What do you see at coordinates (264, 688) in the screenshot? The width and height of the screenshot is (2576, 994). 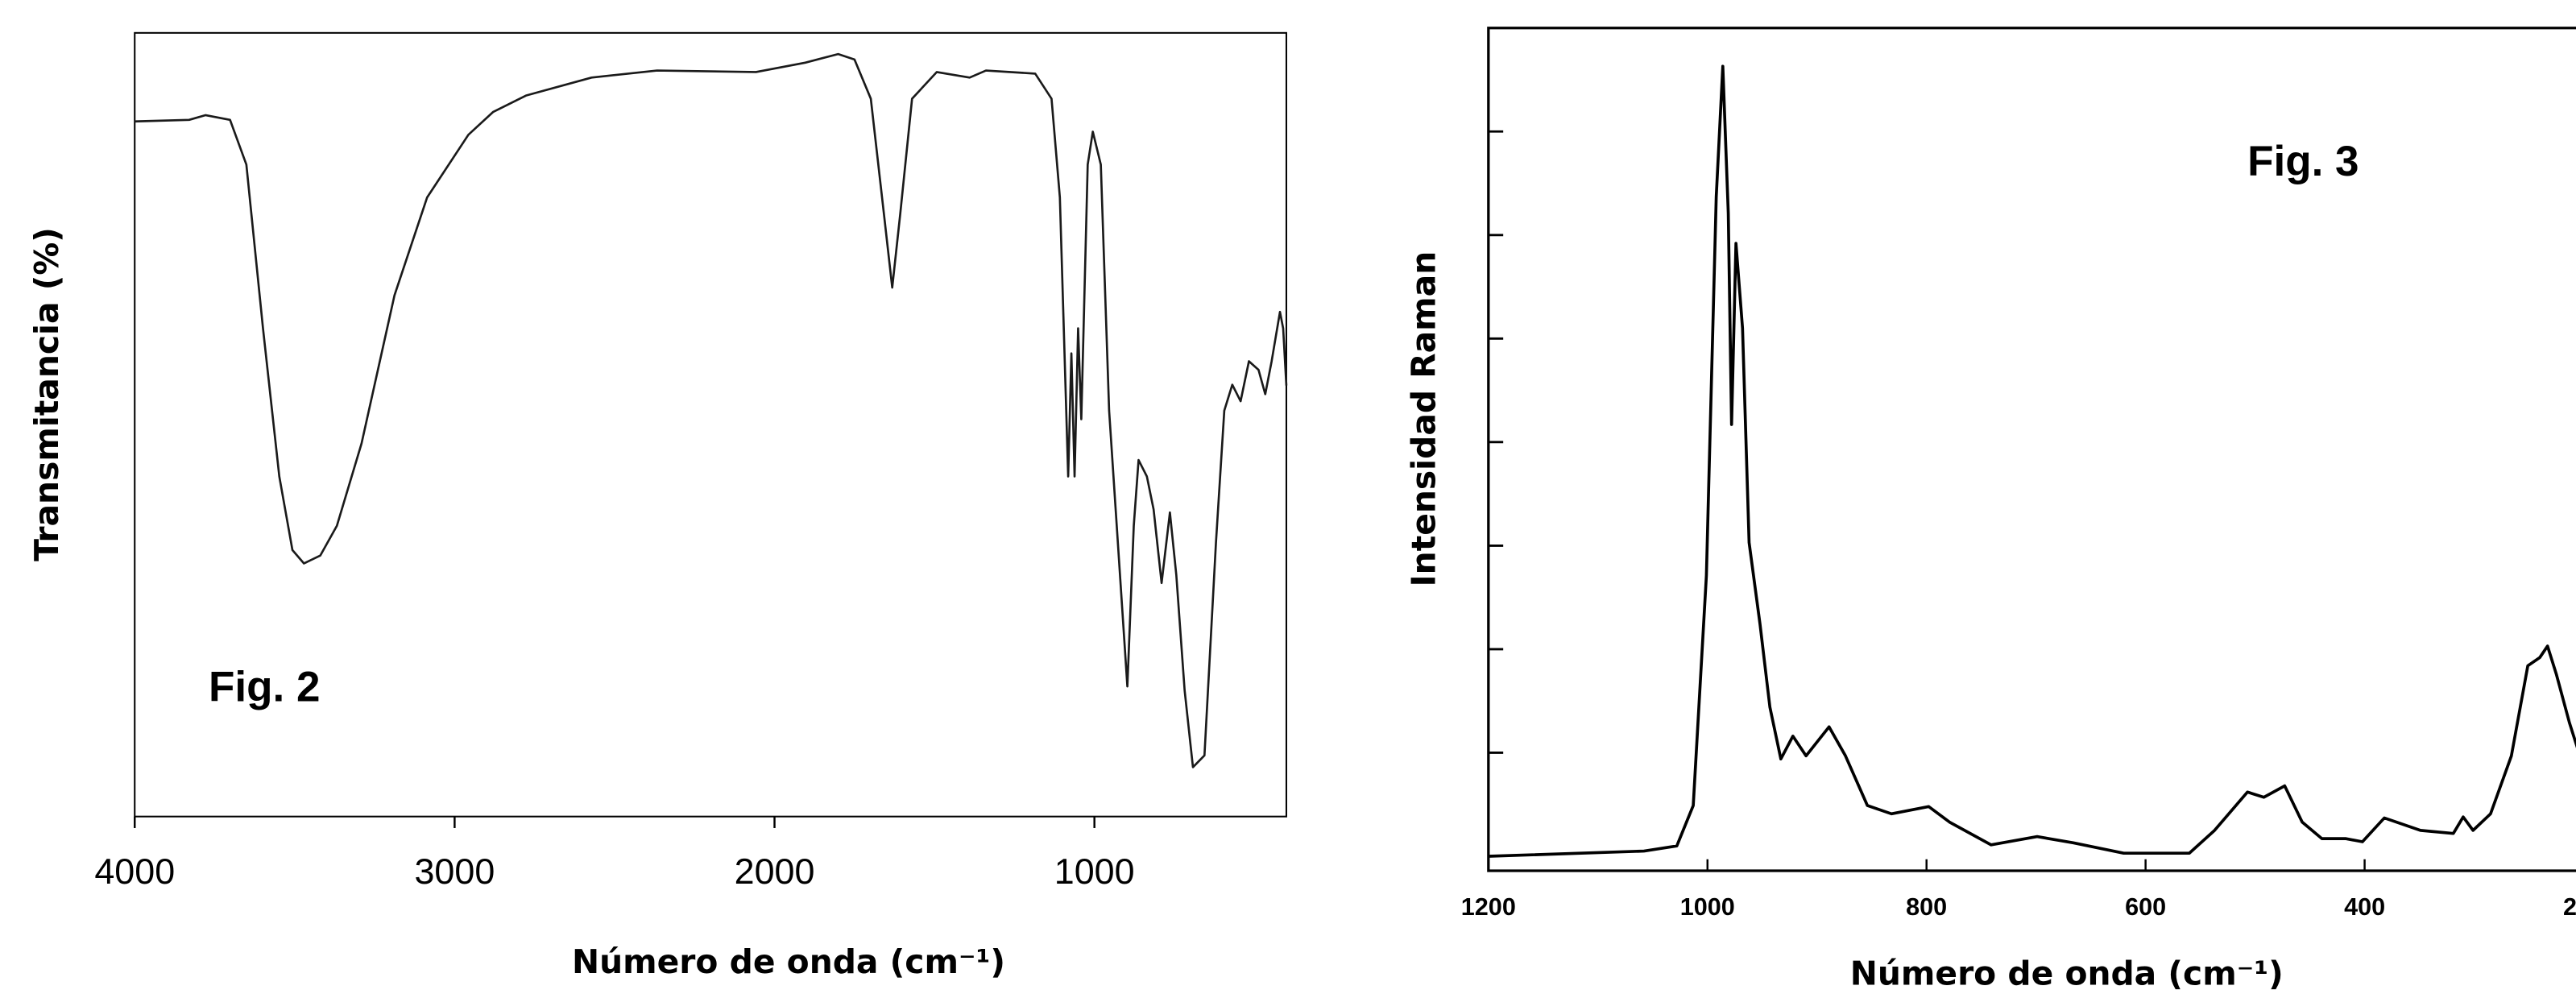 I see `figure-annotation: Fig. 2` at bounding box center [264, 688].